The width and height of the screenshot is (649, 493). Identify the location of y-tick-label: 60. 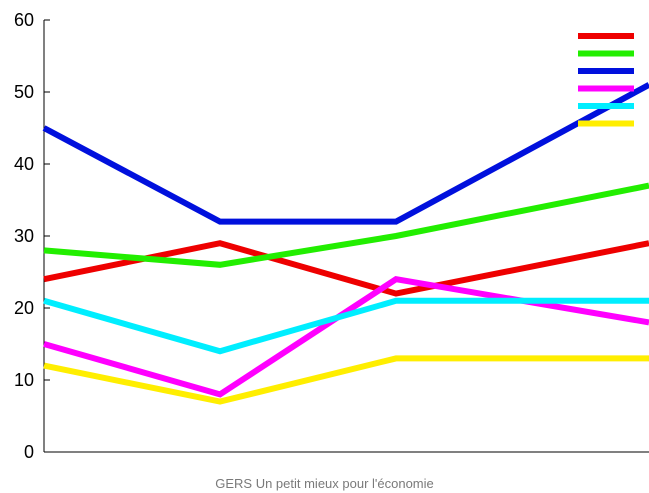
(24, 20).